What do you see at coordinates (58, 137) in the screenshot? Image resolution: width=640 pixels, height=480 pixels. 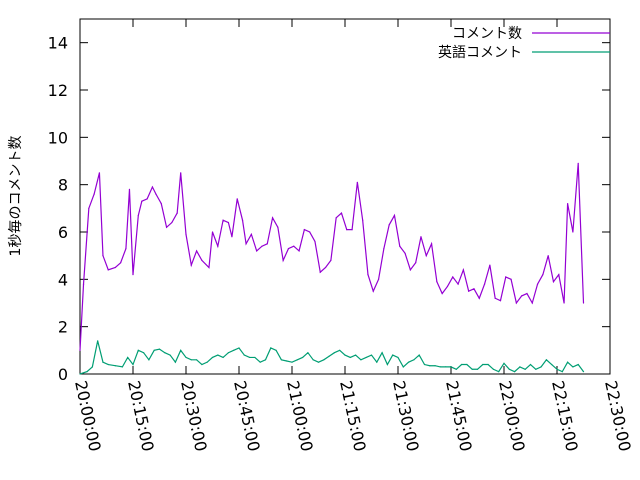 I see `y-tick-label: 10` at bounding box center [58, 137].